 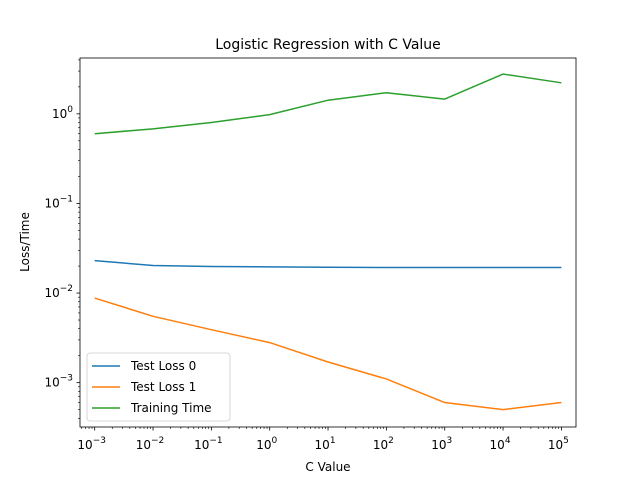 I want to click on x-tick-label: 10⁵, so click(x=558, y=444).